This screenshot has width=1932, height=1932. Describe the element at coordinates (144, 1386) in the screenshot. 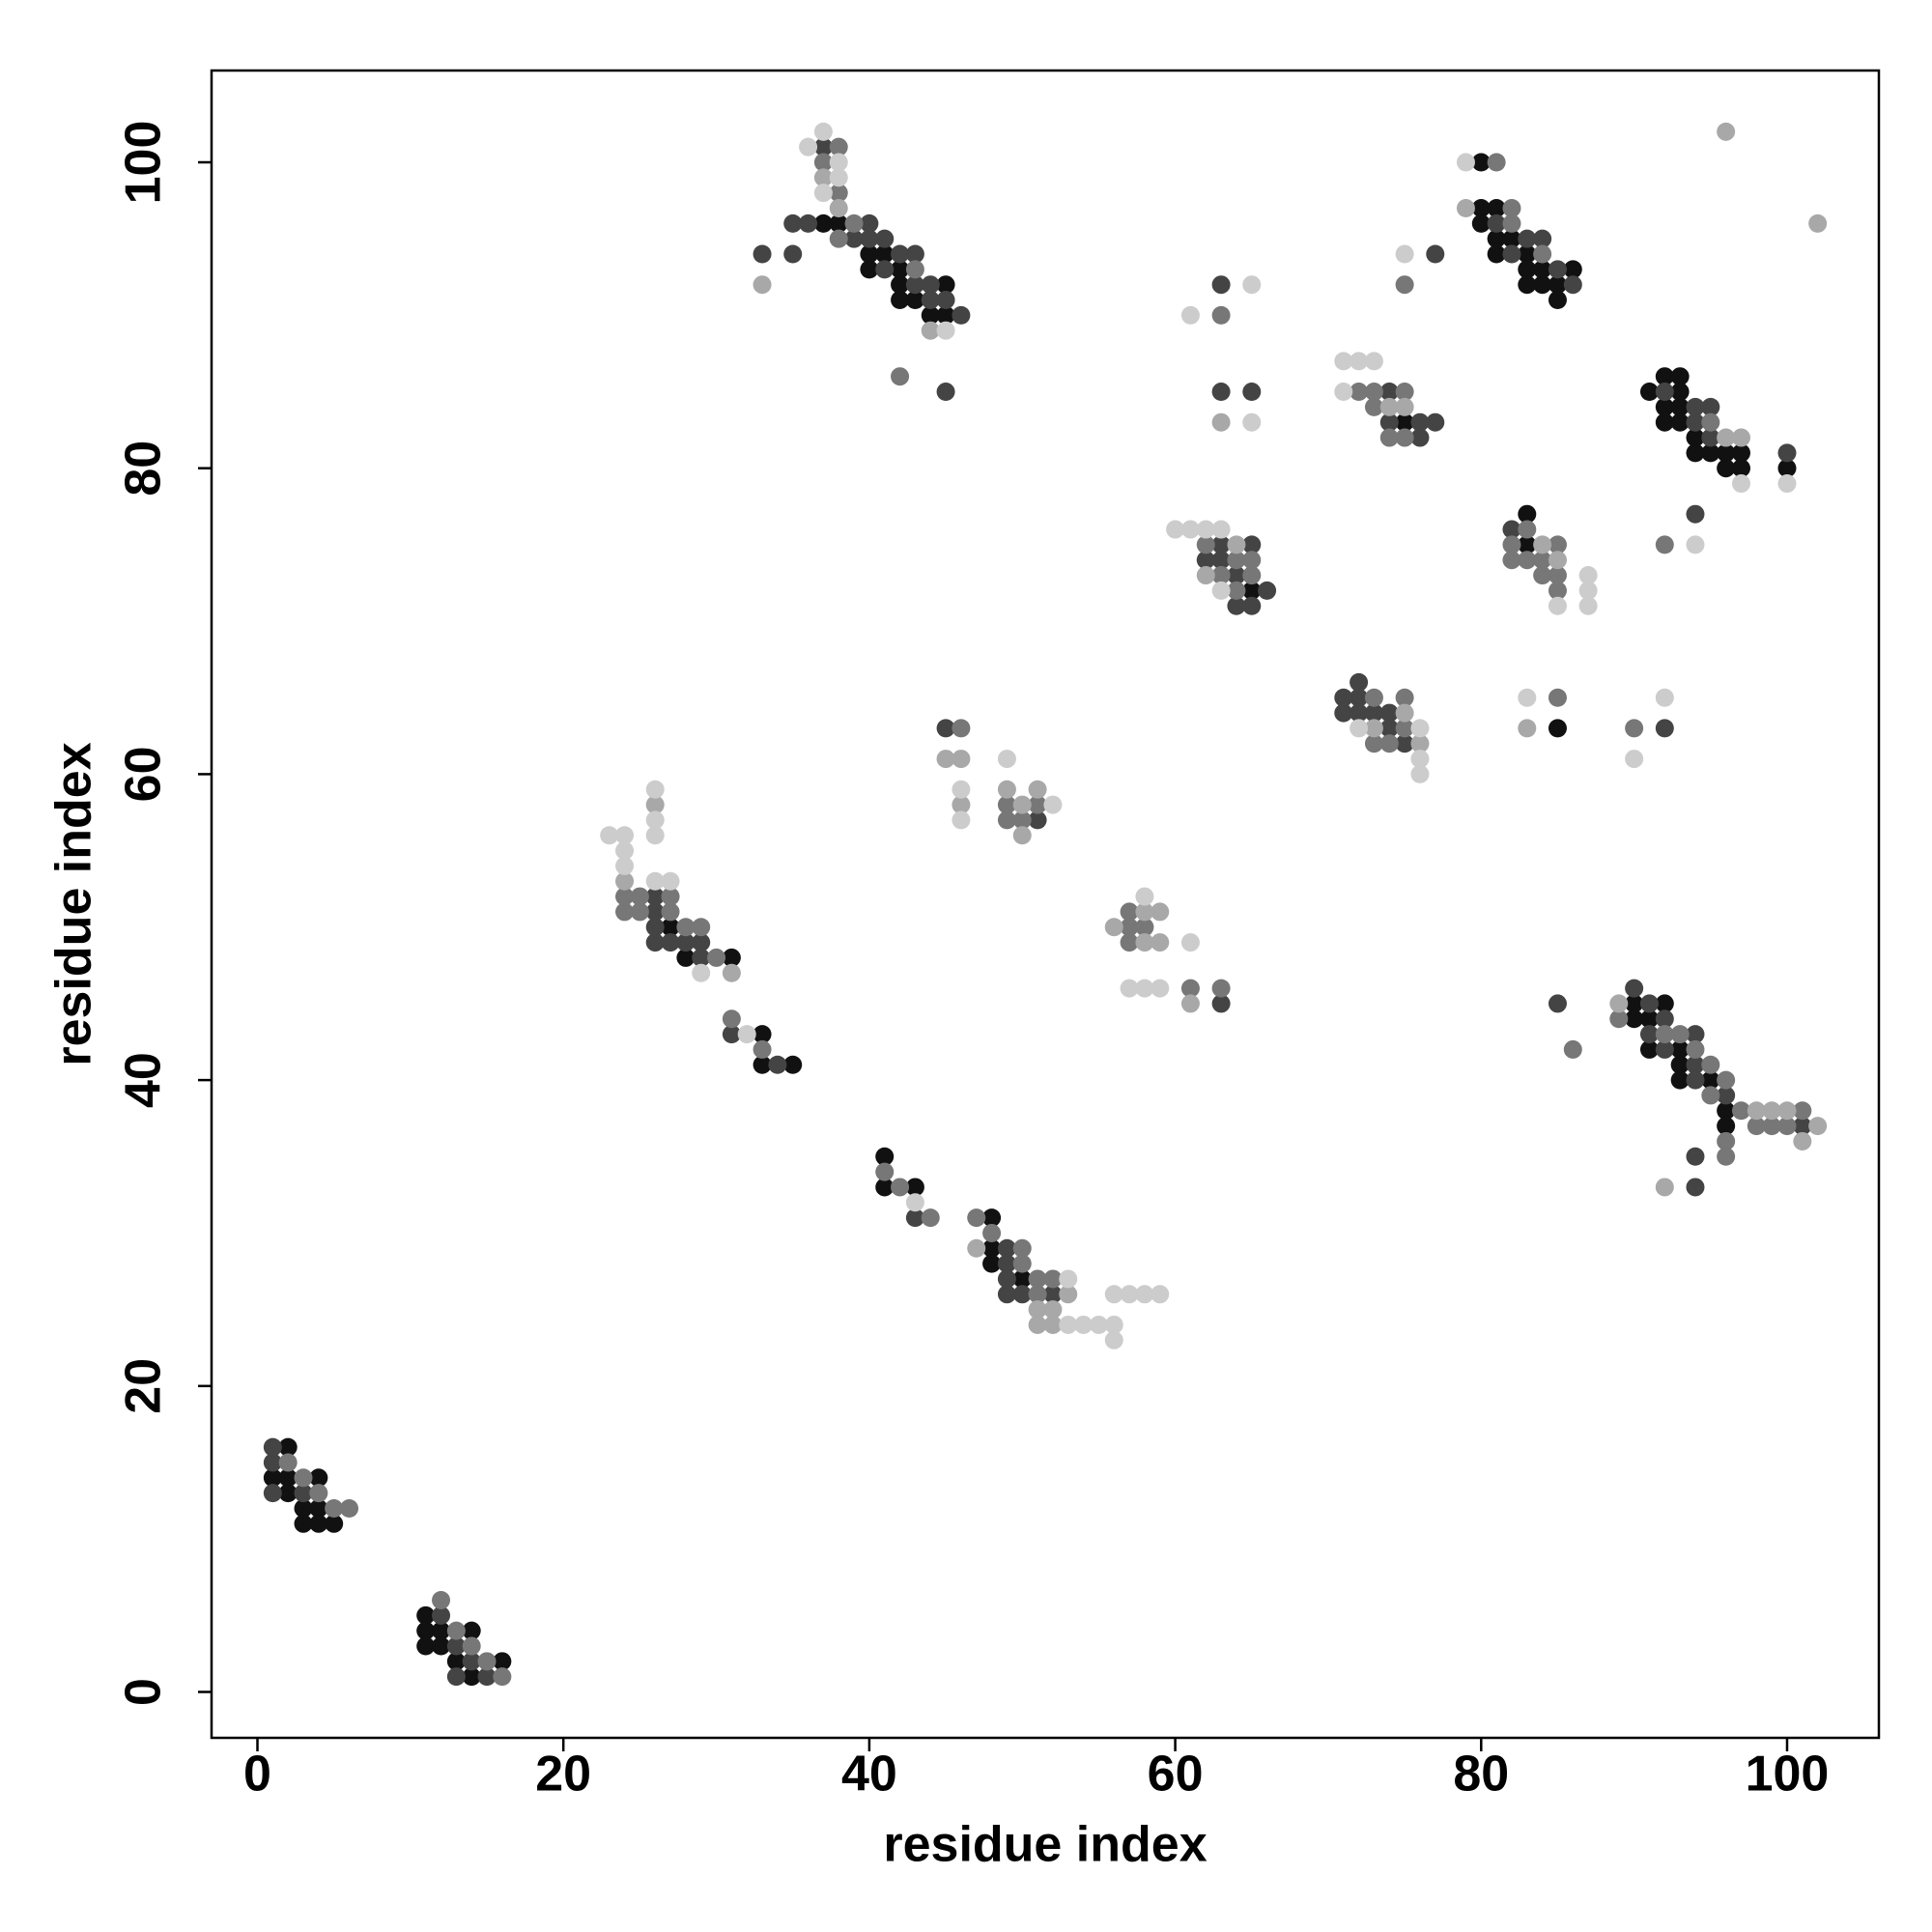

I see `y-tick-label: 20` at that location.